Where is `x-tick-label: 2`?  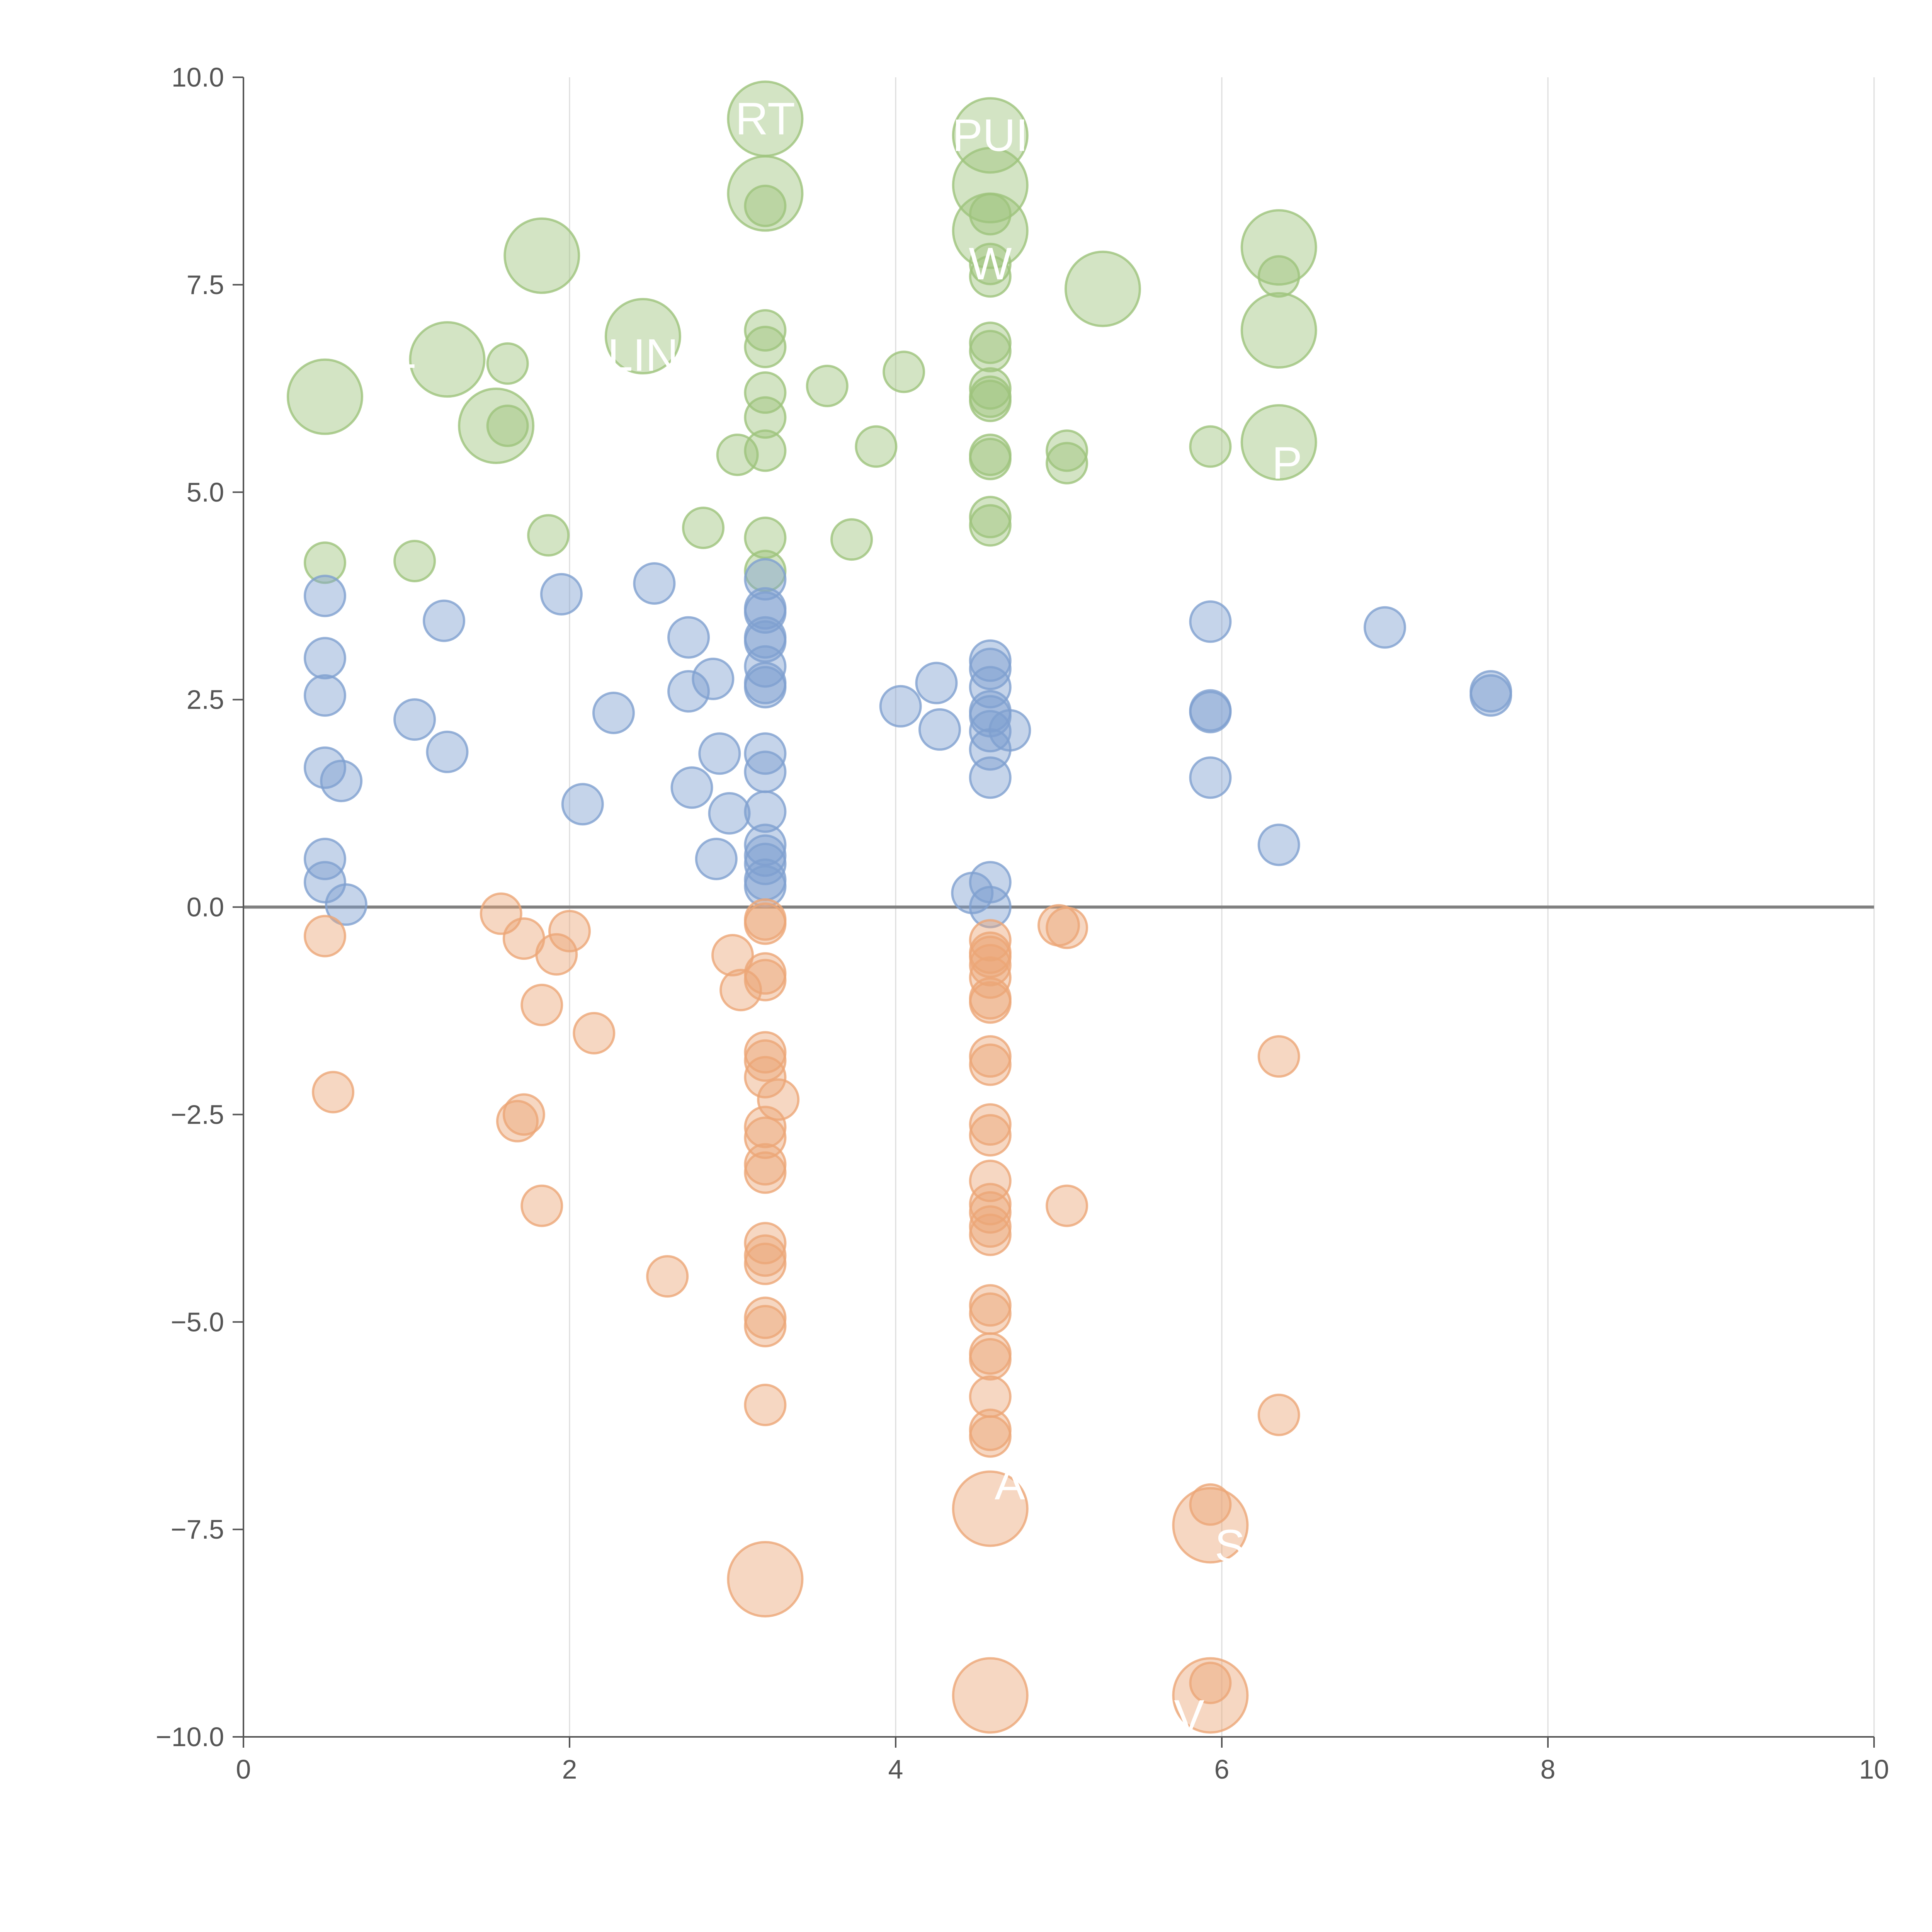
x-tick-label: 2 is located at coordinates (570, 1769).